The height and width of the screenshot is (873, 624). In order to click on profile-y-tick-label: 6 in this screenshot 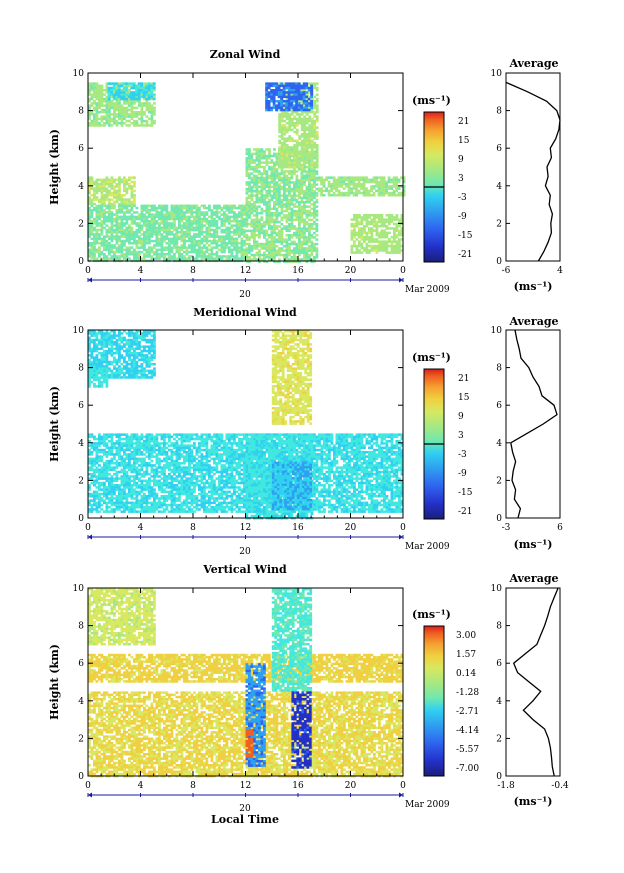, I will do `click(499, 149)`.